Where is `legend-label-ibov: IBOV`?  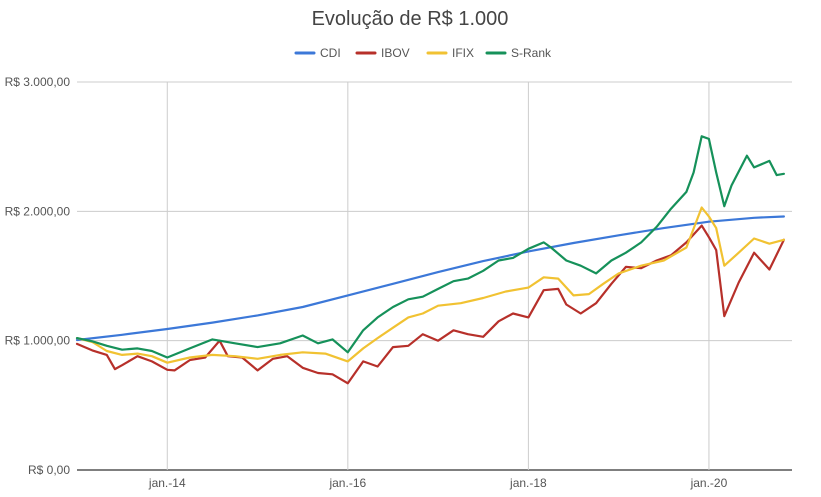 legend-label-ibov: IBOV is located at coordinates (395, 53).